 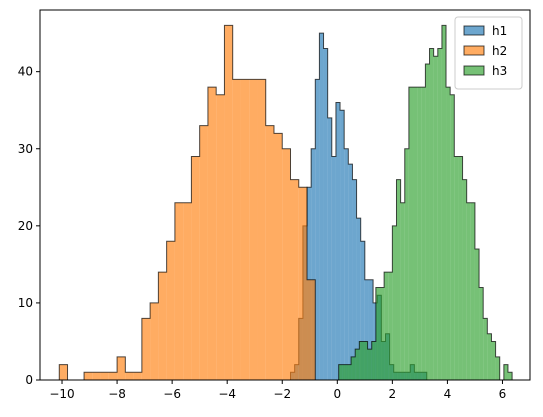 I want to click on legend-swatch-h3, so click(x=474, y=70).